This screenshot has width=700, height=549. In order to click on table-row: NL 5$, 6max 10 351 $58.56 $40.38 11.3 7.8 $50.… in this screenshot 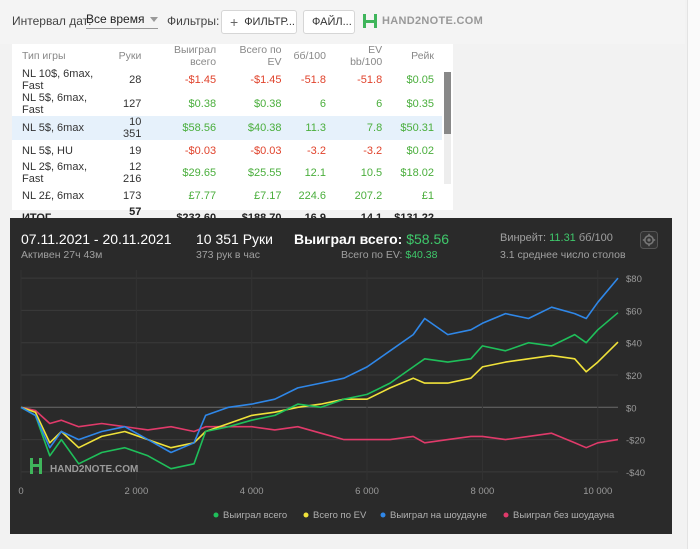, I will do `click(227, 128)`.